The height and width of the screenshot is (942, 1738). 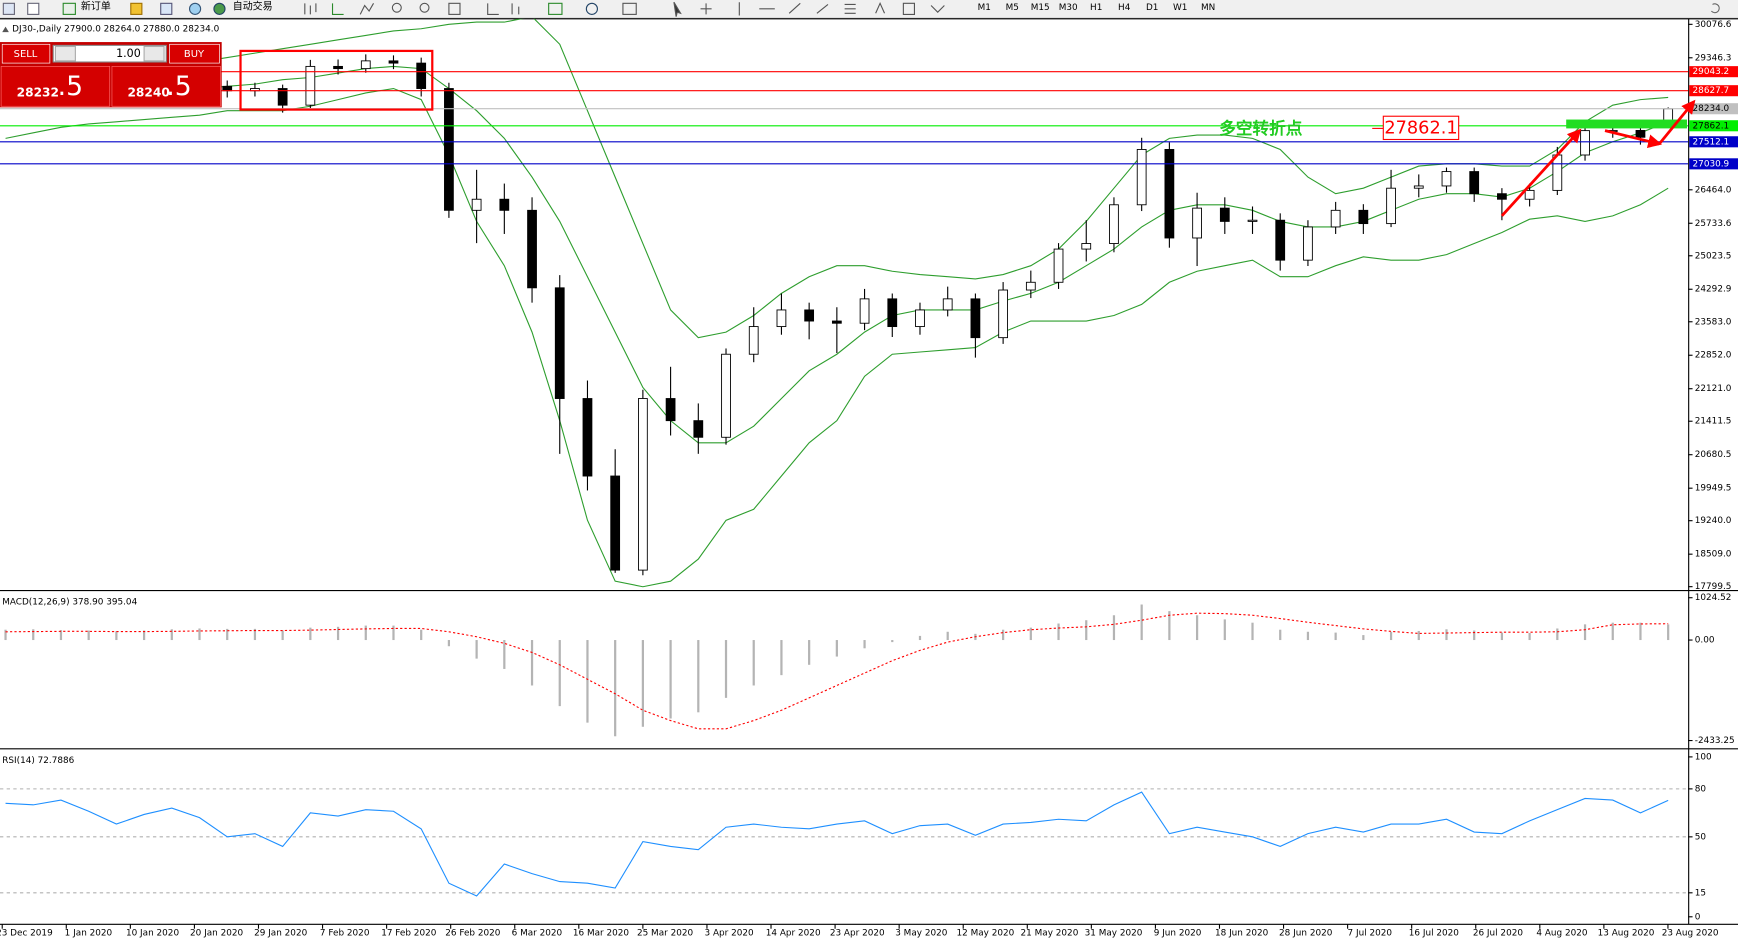 I want to click on timeframe-button: M5, so click(x=1012, y=8).